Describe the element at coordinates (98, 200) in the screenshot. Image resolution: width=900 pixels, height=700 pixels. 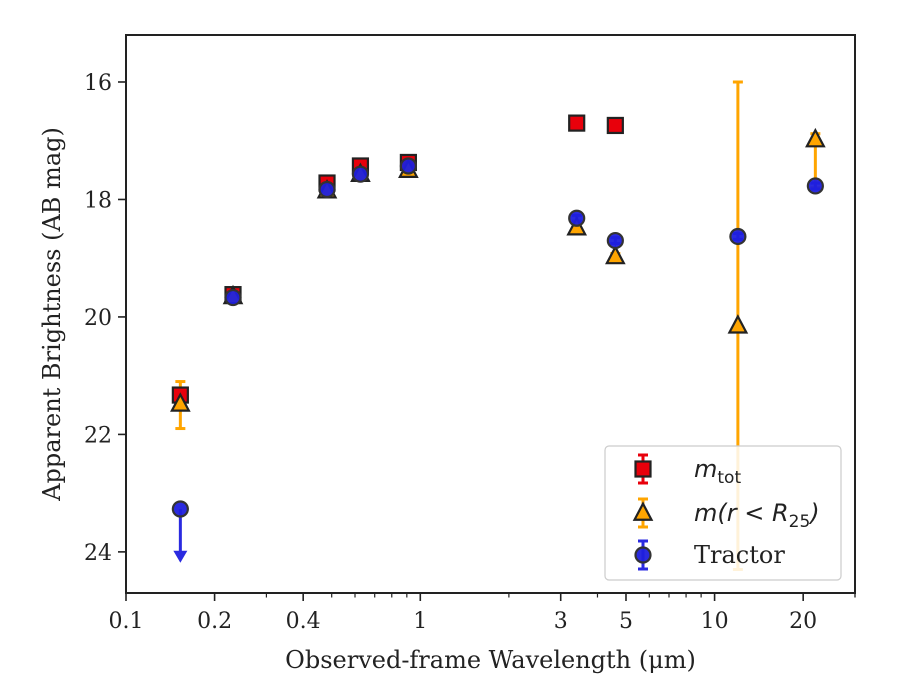
I see `y-tick-label: 18` at that location.